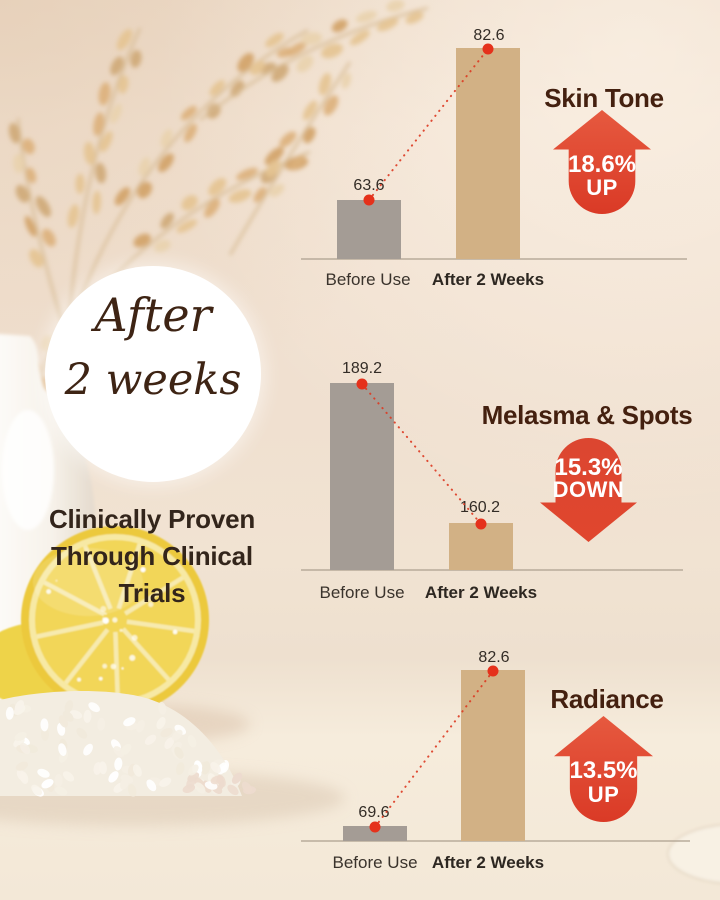  What do you see at coordinates (607, 699) in the screenshot?
I see `chart-title: Radiance` at bounding box center [607, 699].